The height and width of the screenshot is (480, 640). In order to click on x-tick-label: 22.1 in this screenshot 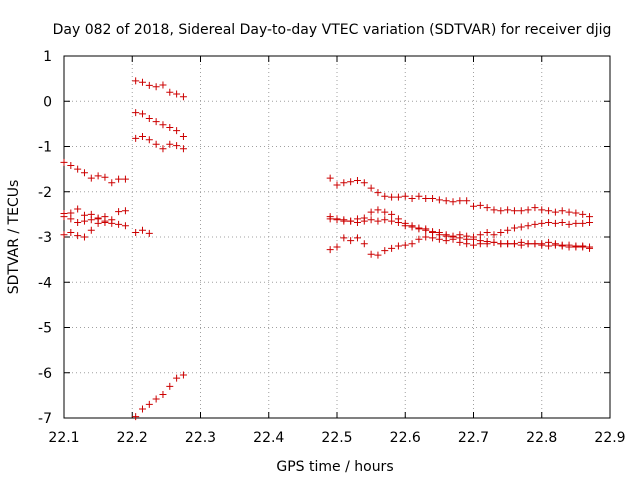, I will do `click(63, 438)`.